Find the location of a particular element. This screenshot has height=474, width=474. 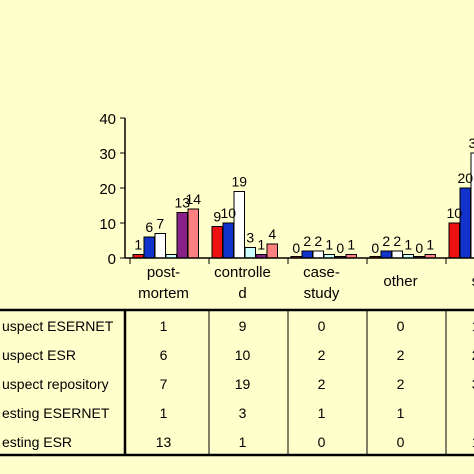

category-label: post- is located at coordinates (163, 272).